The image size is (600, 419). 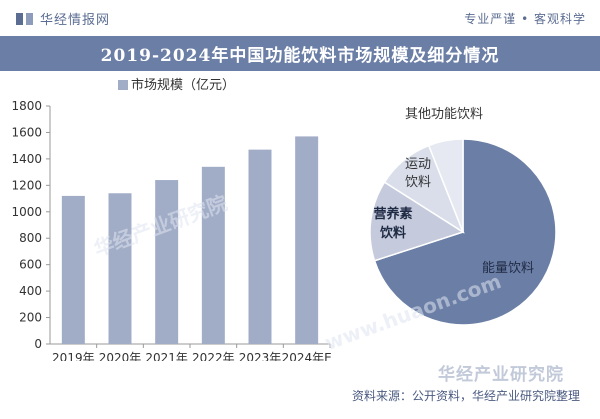 I want to click on y-tick-label: 800, so click(x=30, y=238).